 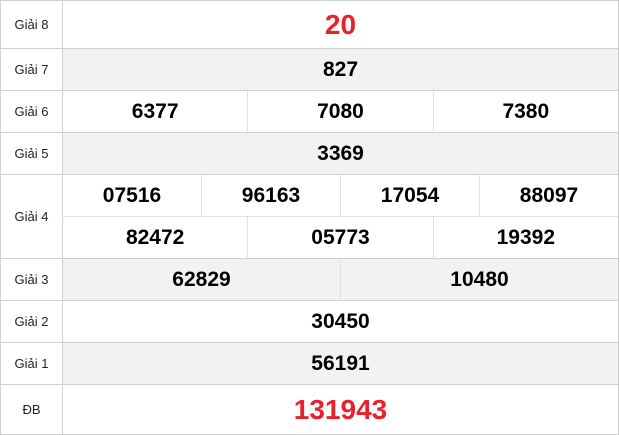 What do you see at coordinates (155, 111) in the screenshot?
I see `winning-number: 6377` at bounding box center [155, 111].